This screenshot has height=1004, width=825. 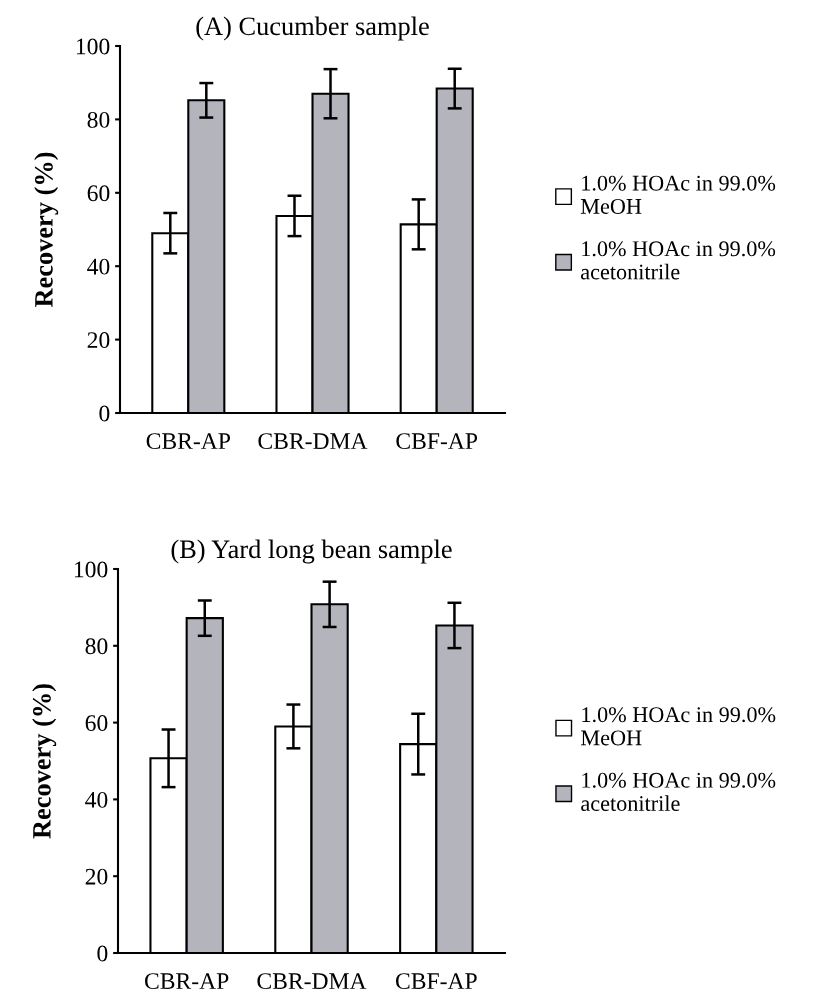 What do you see at coordinates (312, 28) in the screenshot?
I see `chart-title: (A) Cucumber sample` at bounding box center [312, 28].